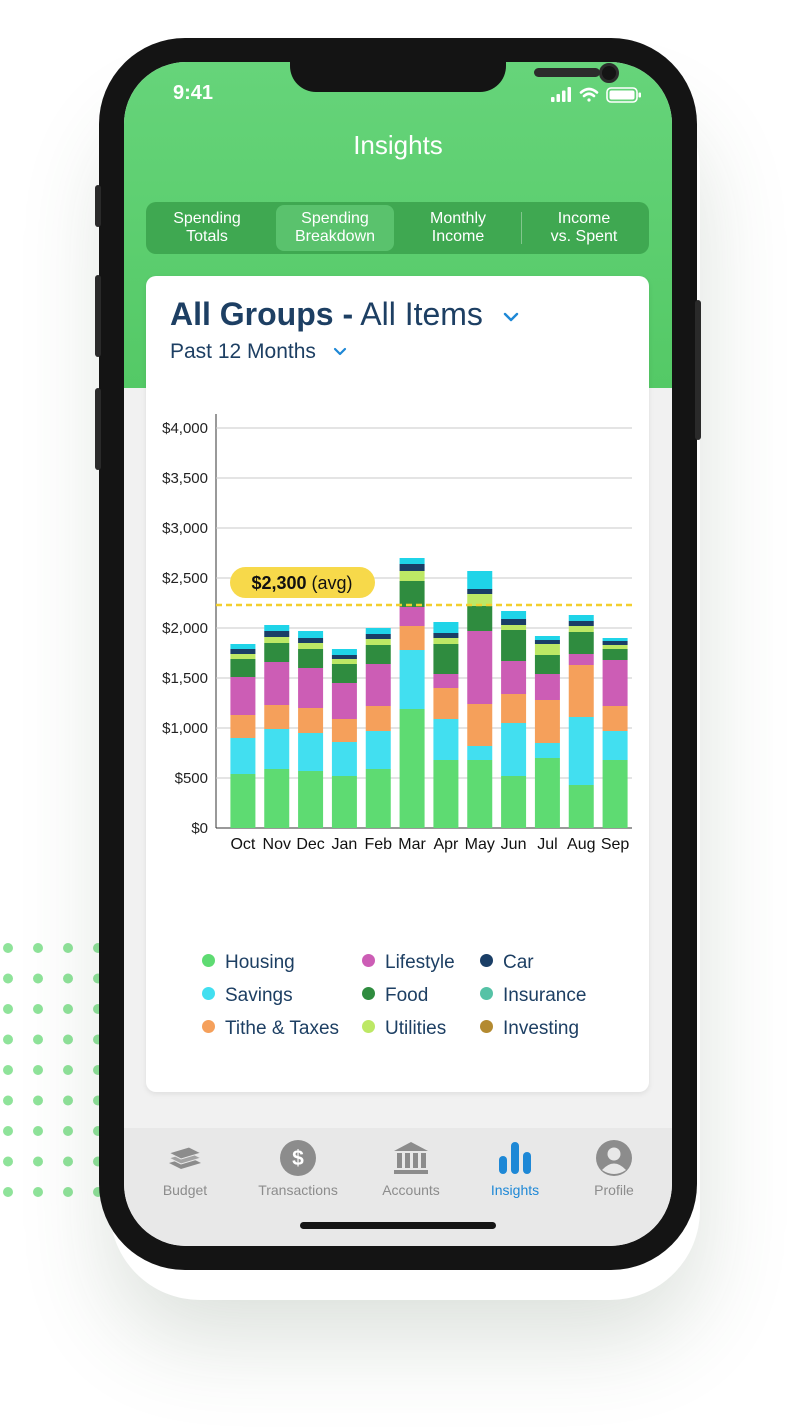 The image size is (792, 1428). I want to click on legend-label: Food, so click(407, 995).